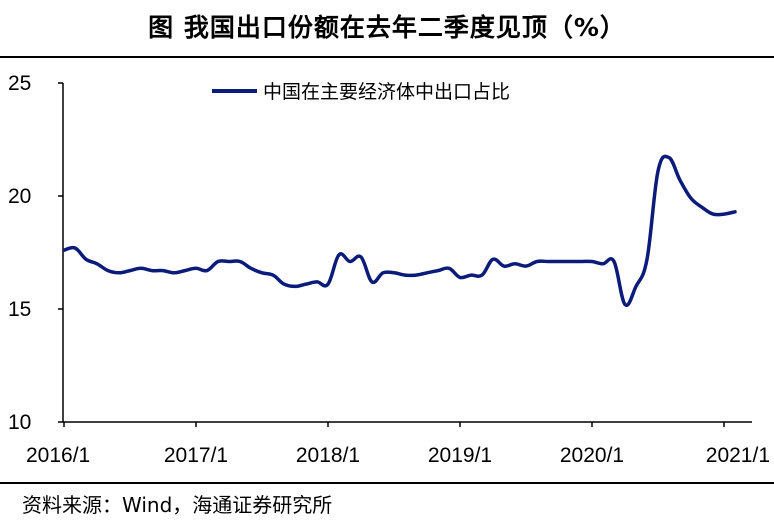 The height and width of the screenshot is (524, 774). What do you see at coordinates (387, 483) in the screenshot?
I see `source-rule` at bounding box center [387, 483].